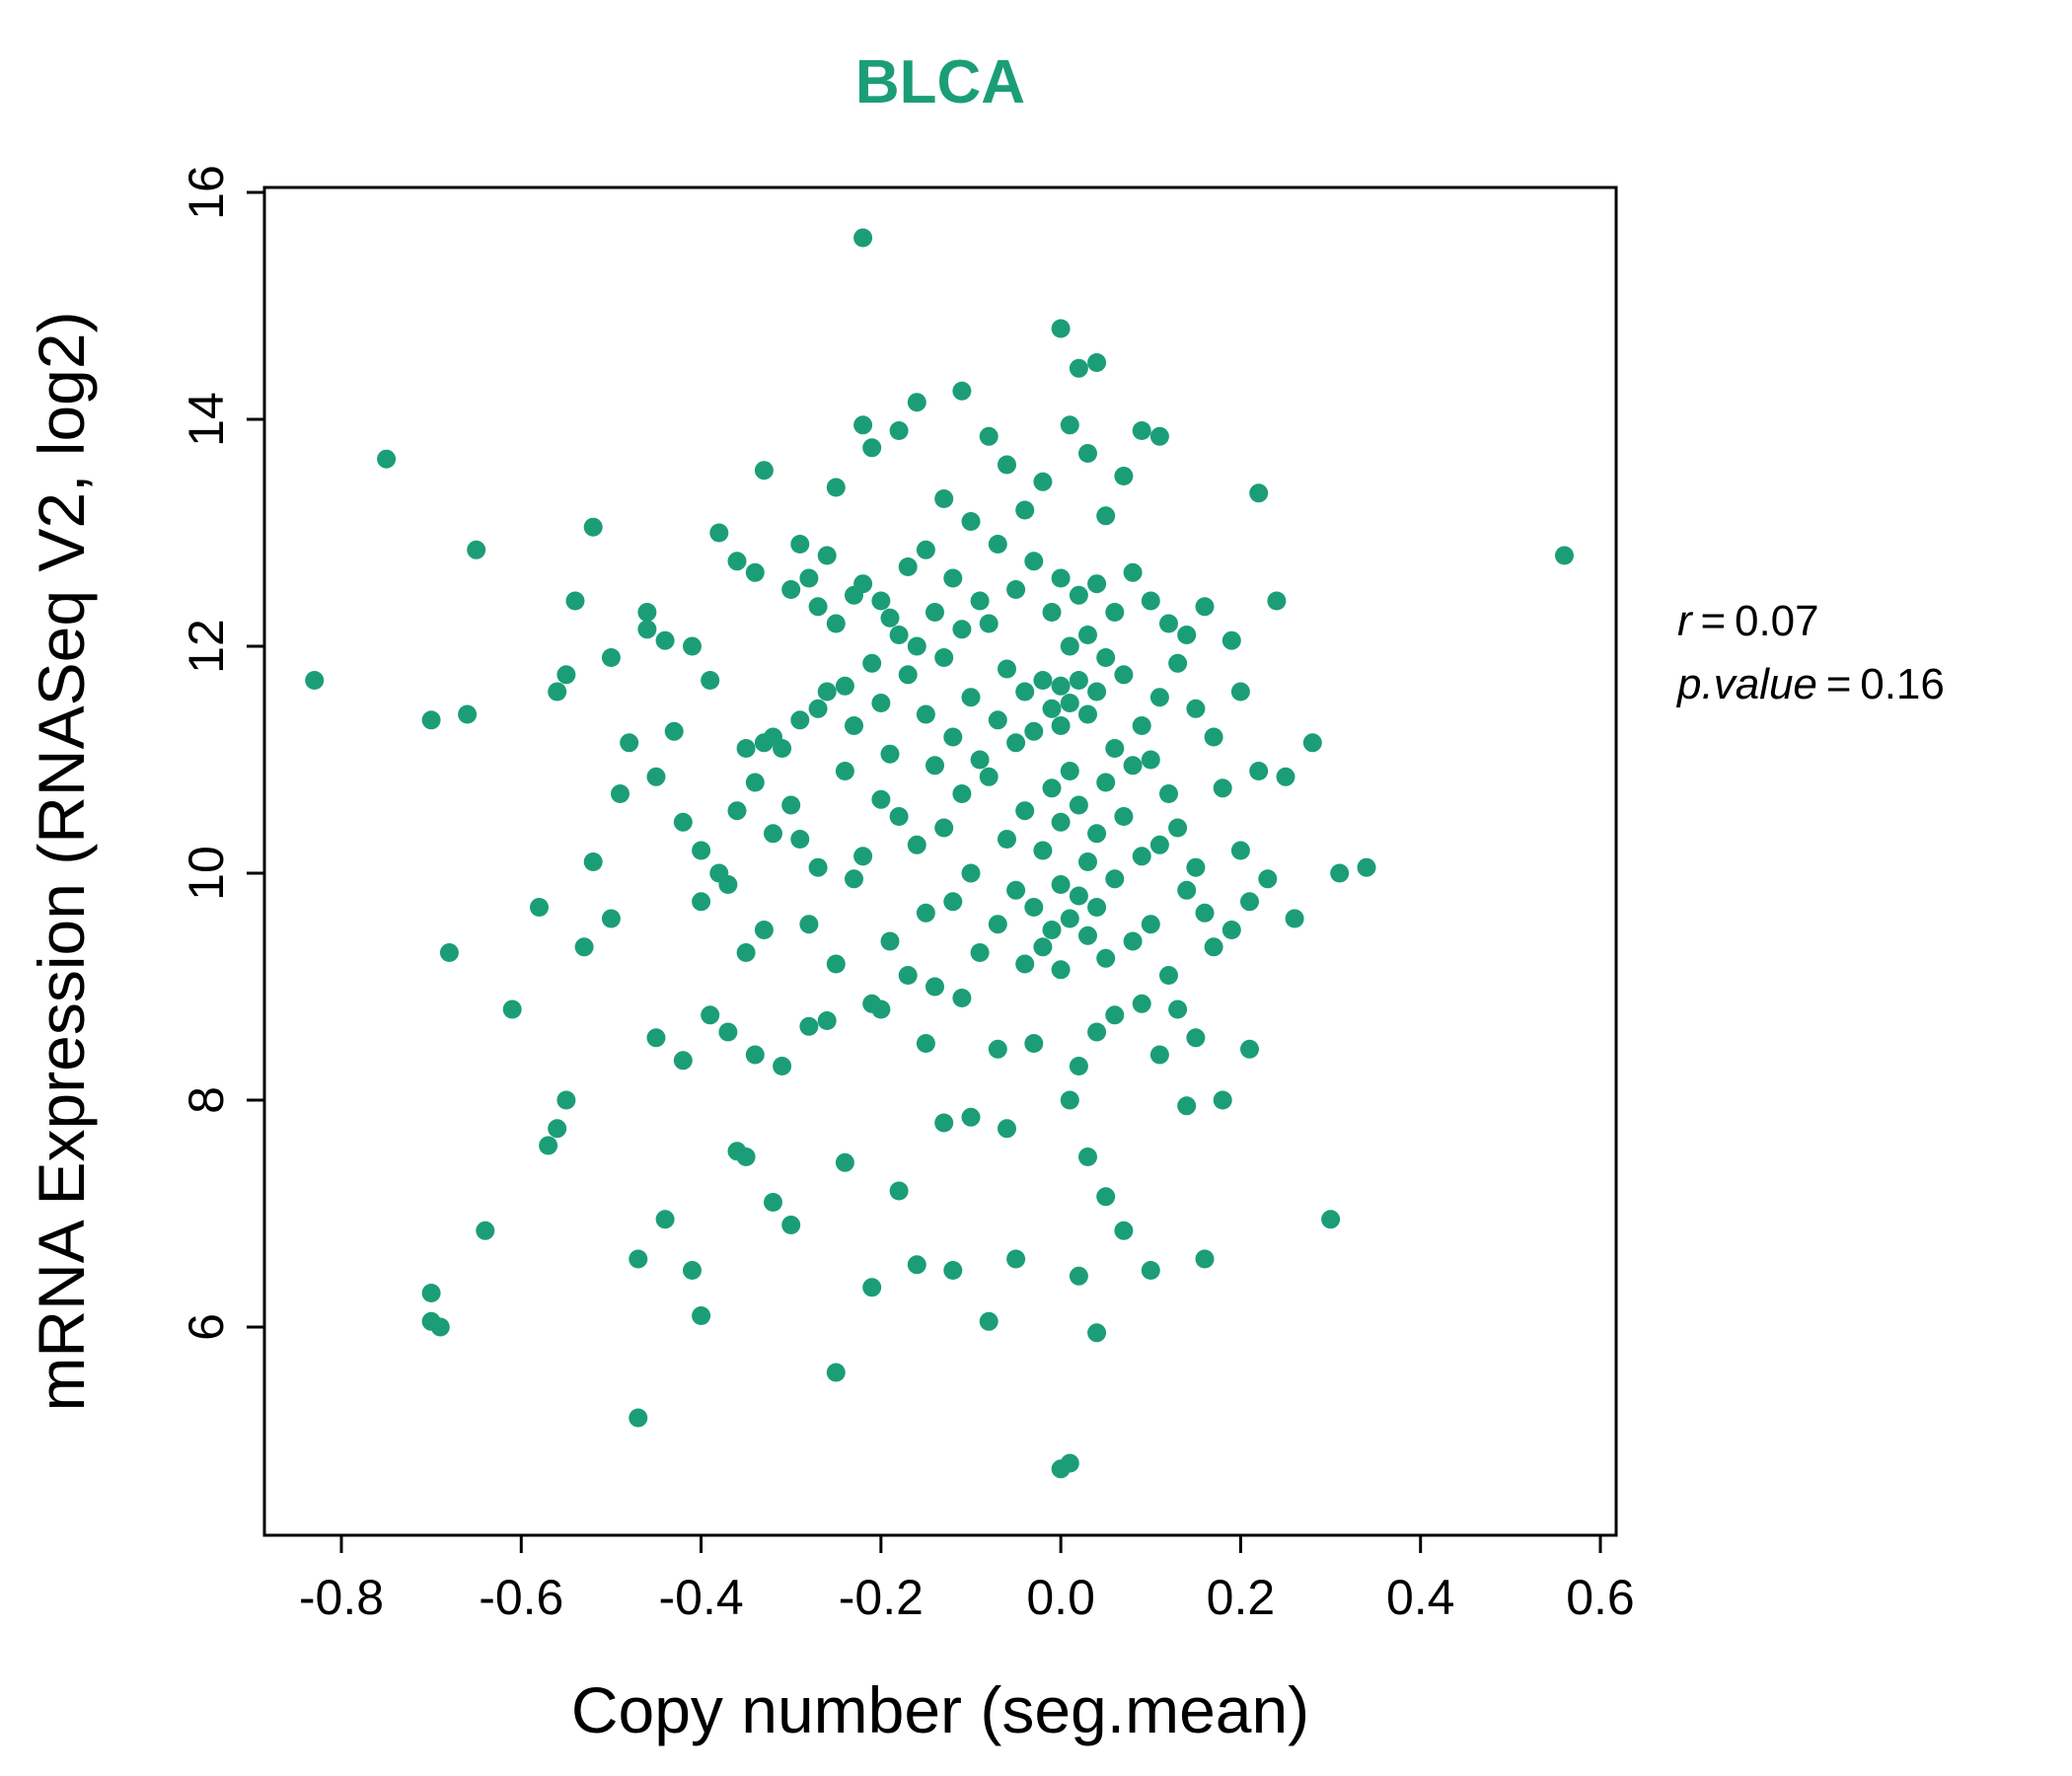 This screenshot has width=2072, height=1776. What do you see at coordinates (940, 82) in the screenshot?
I see `chart-title: BLCA` at bounding box center [940, 82].